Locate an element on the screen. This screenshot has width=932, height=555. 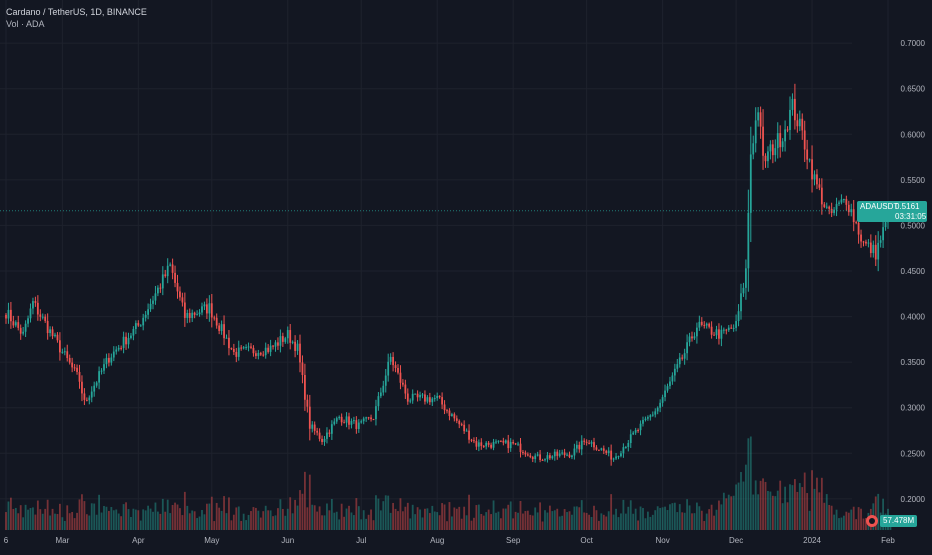
time-tick-label: 6 is located at coordinates (6, 540).